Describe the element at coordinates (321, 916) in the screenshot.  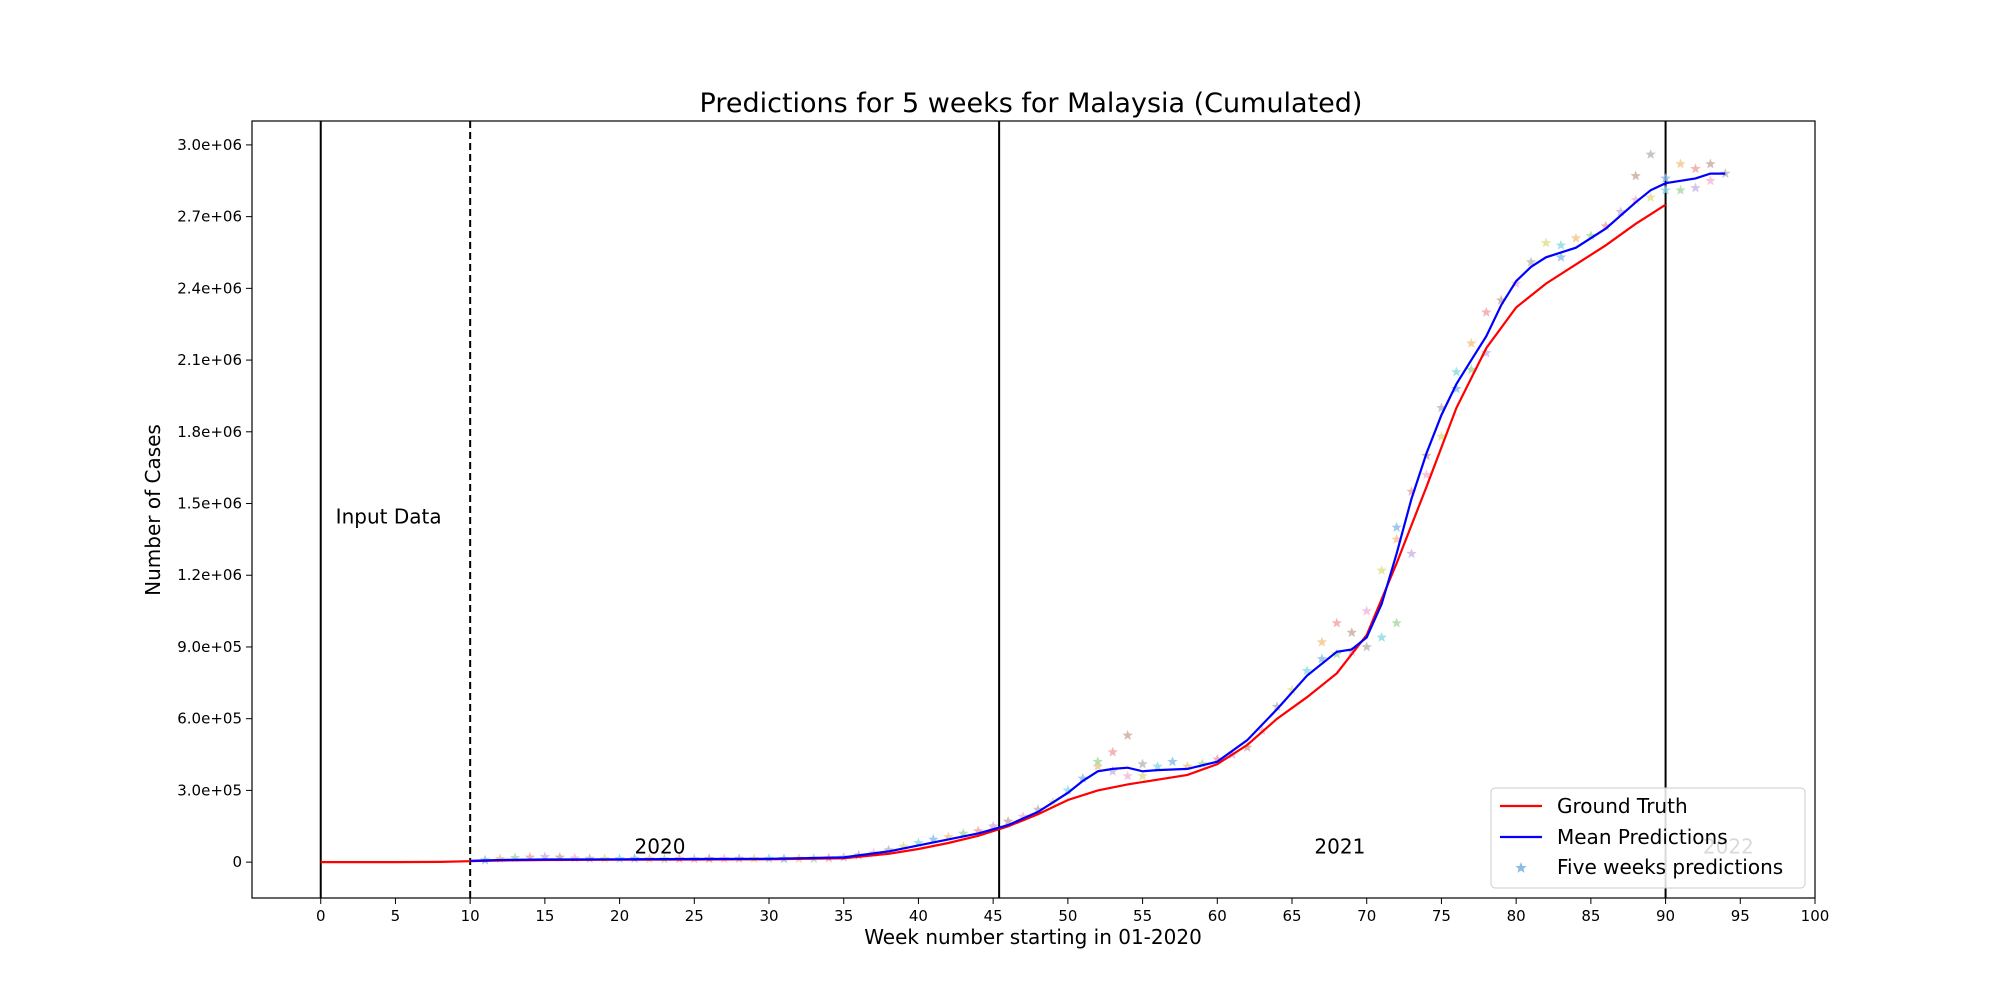
I see `x-tick-label: 0` at that location.